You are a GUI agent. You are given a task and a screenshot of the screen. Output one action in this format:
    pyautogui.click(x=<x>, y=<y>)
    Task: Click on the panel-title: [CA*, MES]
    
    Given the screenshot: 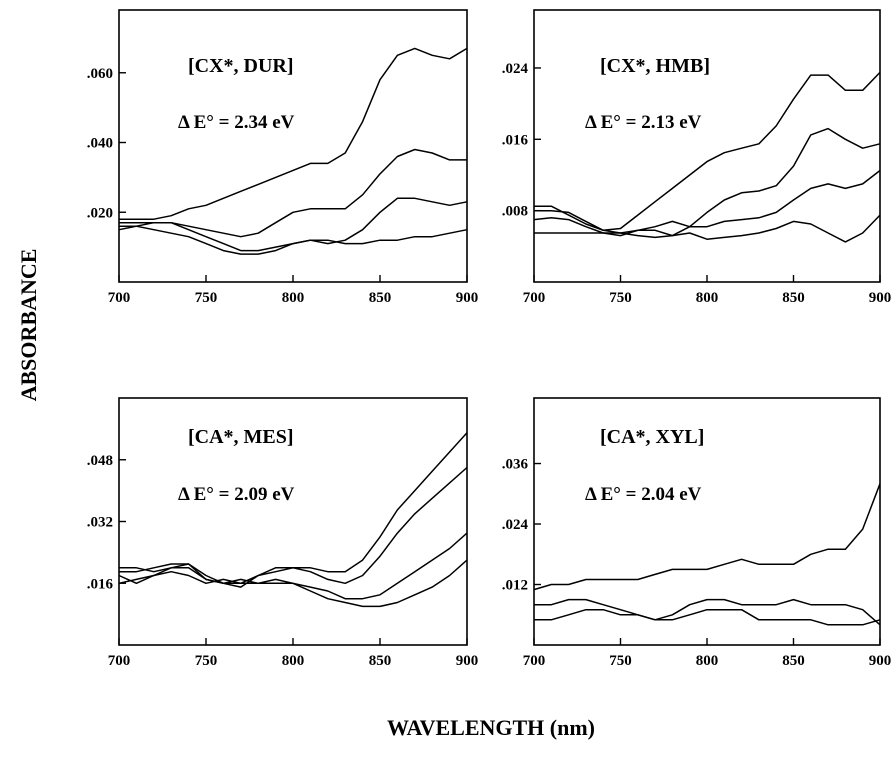 What is the action you would take?
    pyautogui.click(x=241, y=437)
    